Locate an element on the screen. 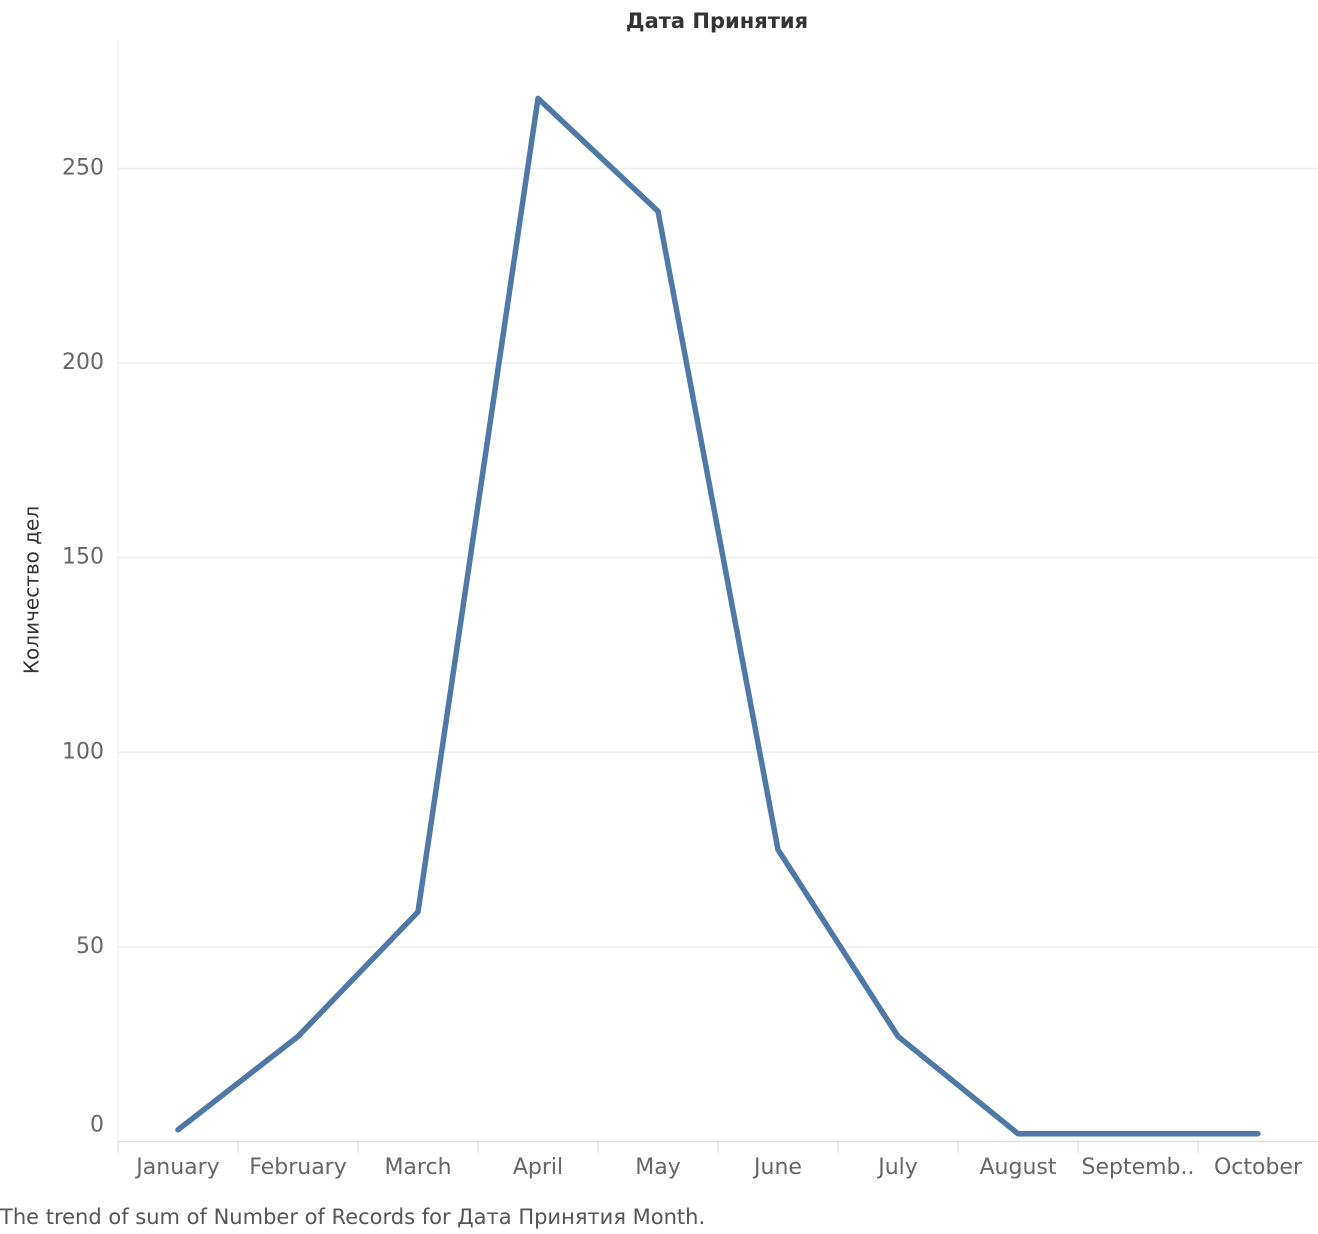 The width and height of the screenshot is (1318, 1234). x-tick-label: Septemb.. is located at coordinates (1137, 1167).